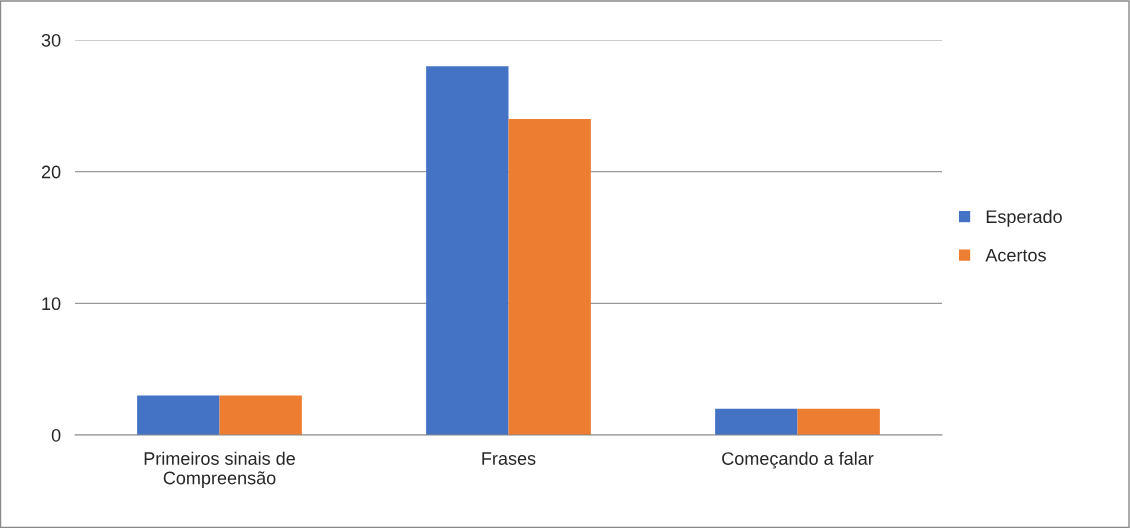 This screenshot has width=1130, height=528. I want to click on legend-label: Esperado, so click(1024, 218).